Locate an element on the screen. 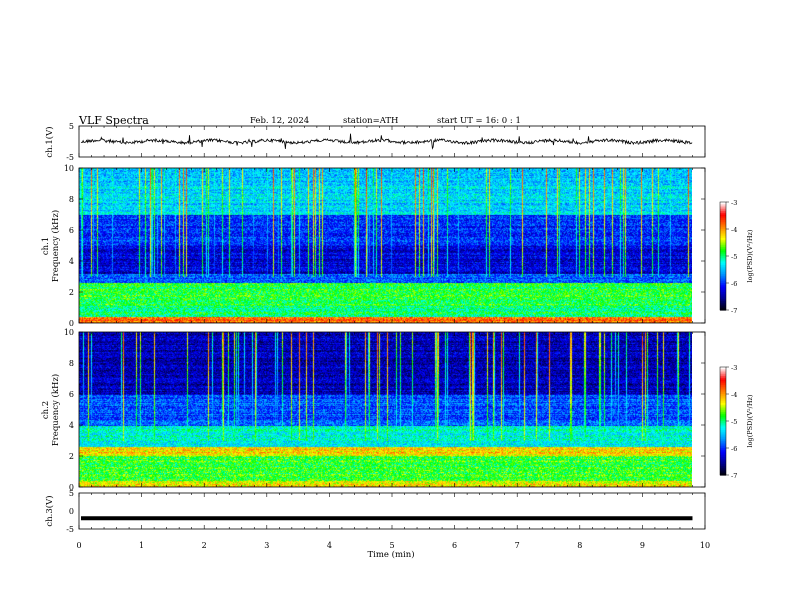 The width and height of the screenshot is (792, 612). ch1-freq-label: Frequency (kHz) is located at coordinates (55, 246).